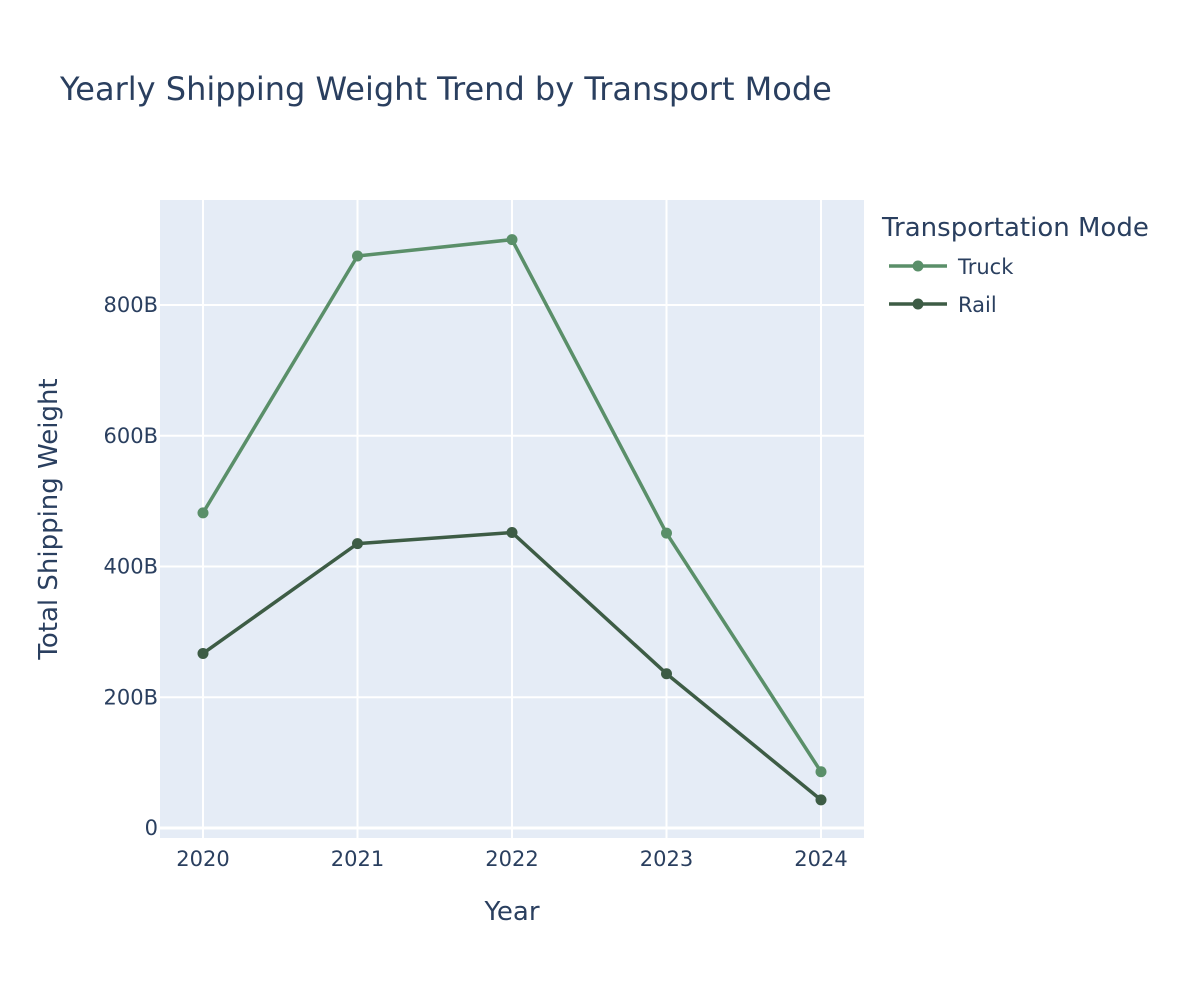 The width and height of the screenshot is (1200, 1000). What do you see at coordinates (977, 305) in the screenshot?
I see `legend-item-label: Rail` at bounding box center [977, 305].